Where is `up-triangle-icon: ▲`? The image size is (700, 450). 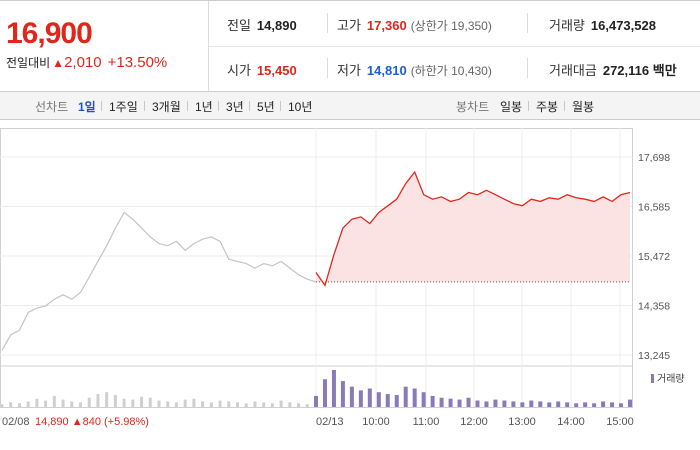
up-triangle-icon: ▲ is located at coordinates (58, 63).